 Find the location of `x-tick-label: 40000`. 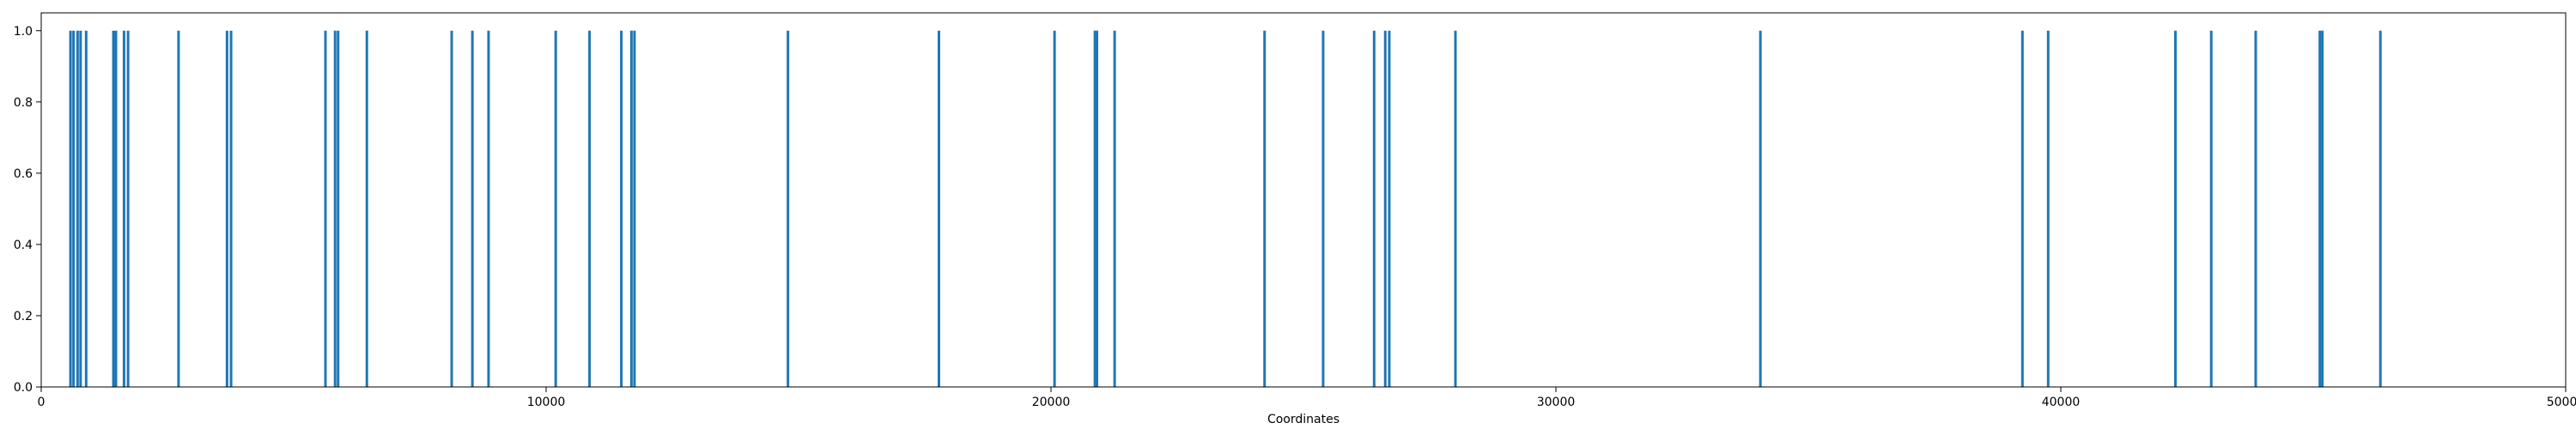

x-tick-label: 40000 is located at coordinates (2061, 402).